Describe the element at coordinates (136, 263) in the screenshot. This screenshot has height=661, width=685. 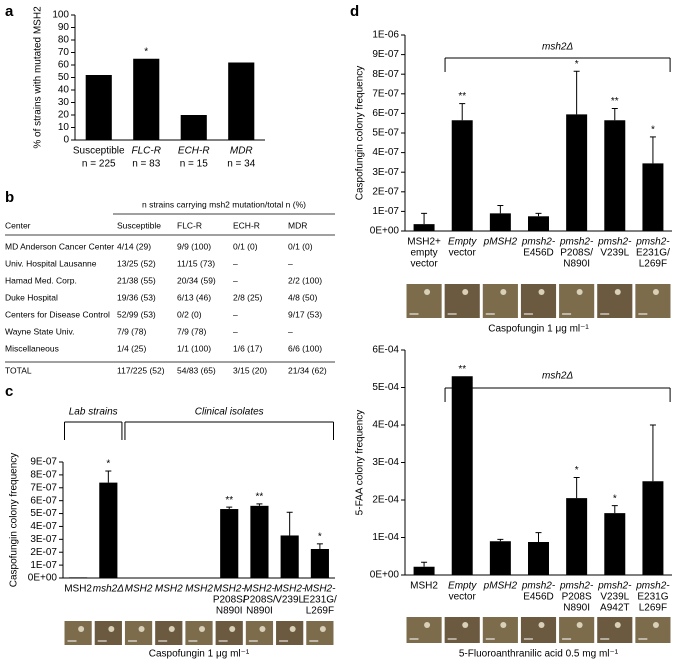
I see `table-cell: 13/25 (52)` at that location.